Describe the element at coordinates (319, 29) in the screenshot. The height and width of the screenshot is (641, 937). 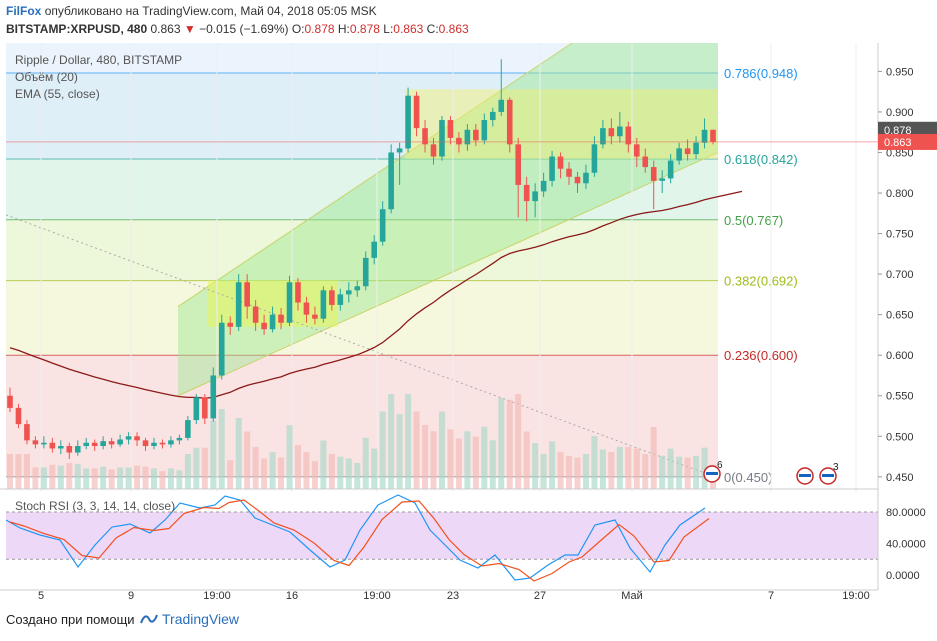
I see `open-value: 0.878` at that location.